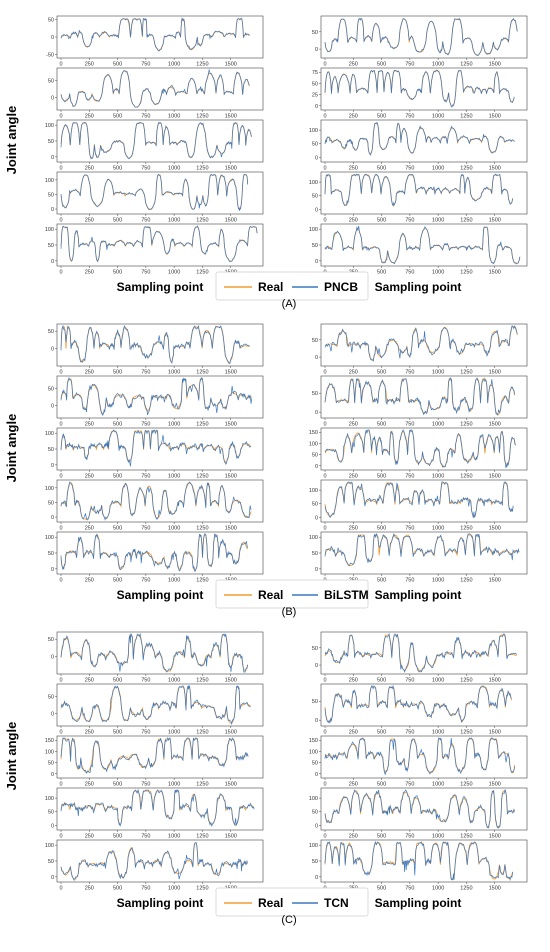 Image resolution: width=550 pixels, height=952 pixels. What do you see at coordinates (11, 140) in the screenshot?
I see `y-axis-label: Joint angle` at bounding box center [11, 140].